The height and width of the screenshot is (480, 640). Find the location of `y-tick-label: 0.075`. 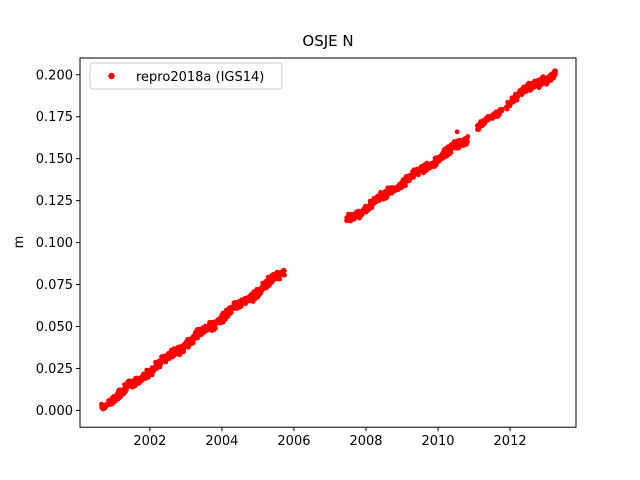

y-tick-label: 0.075 is located at coordinates (54, 285).